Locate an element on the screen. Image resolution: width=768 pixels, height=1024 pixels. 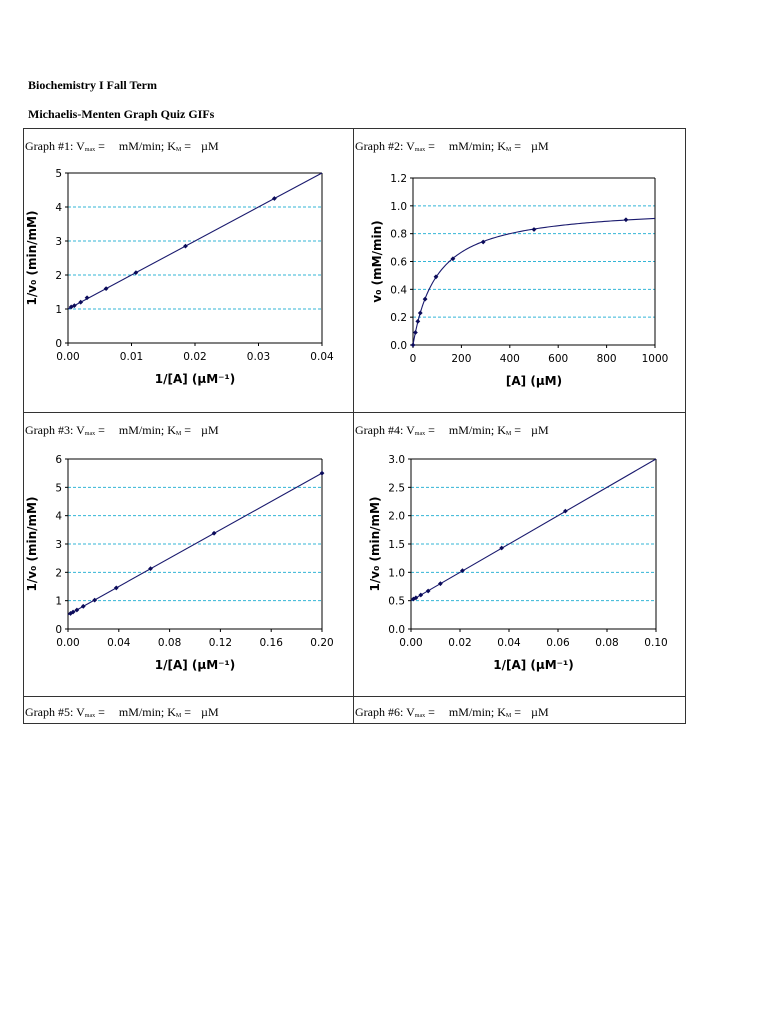
x-tick-label: 0.20 is located at coordinates (321, 643).